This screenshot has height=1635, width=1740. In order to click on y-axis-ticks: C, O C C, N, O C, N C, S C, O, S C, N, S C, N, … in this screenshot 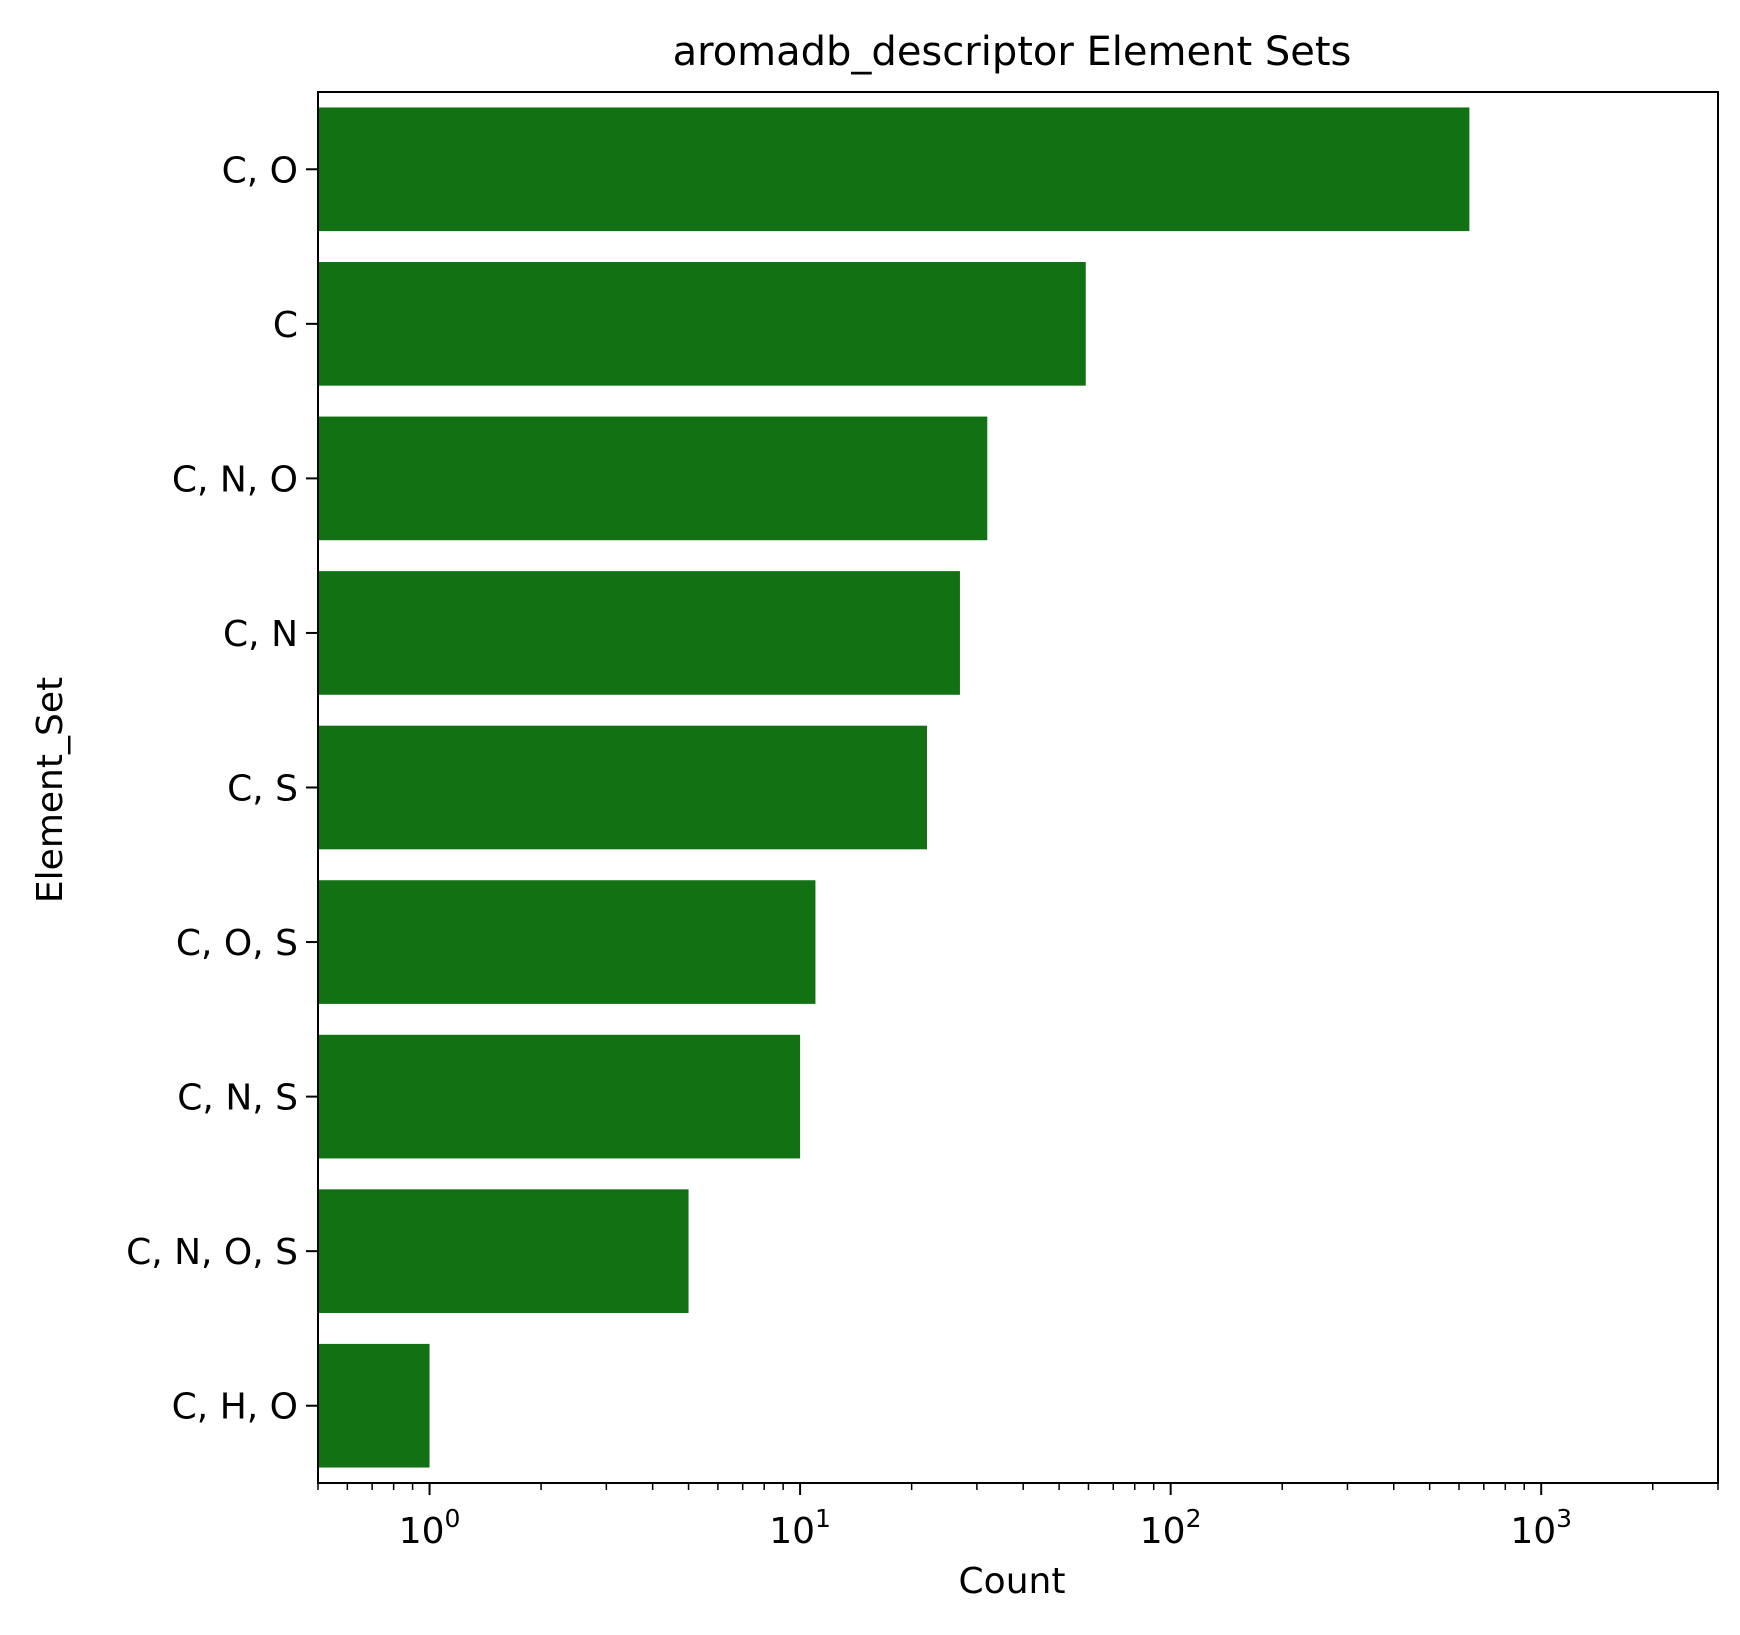, I will do `click(222, 789)`.